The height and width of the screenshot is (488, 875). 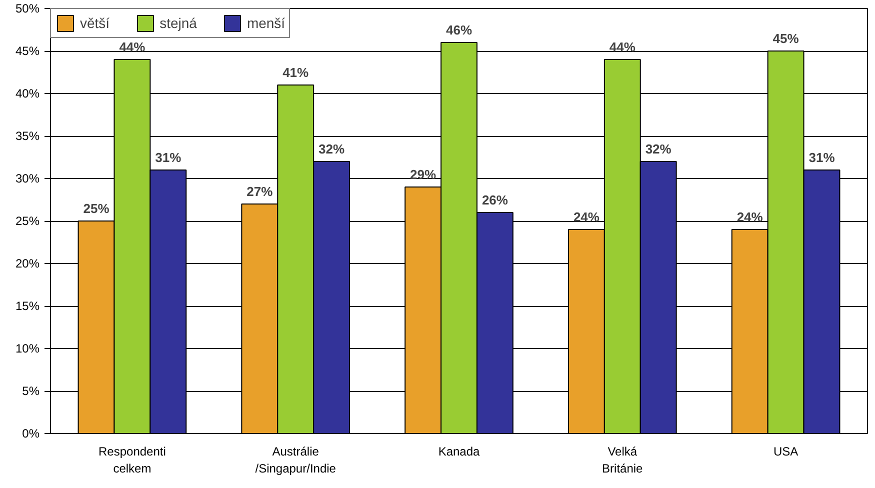 What do you see at coordinates (27, 51) in the screenshot?
I see `y-tick-label: 45%` at bounding box center [27, 51].